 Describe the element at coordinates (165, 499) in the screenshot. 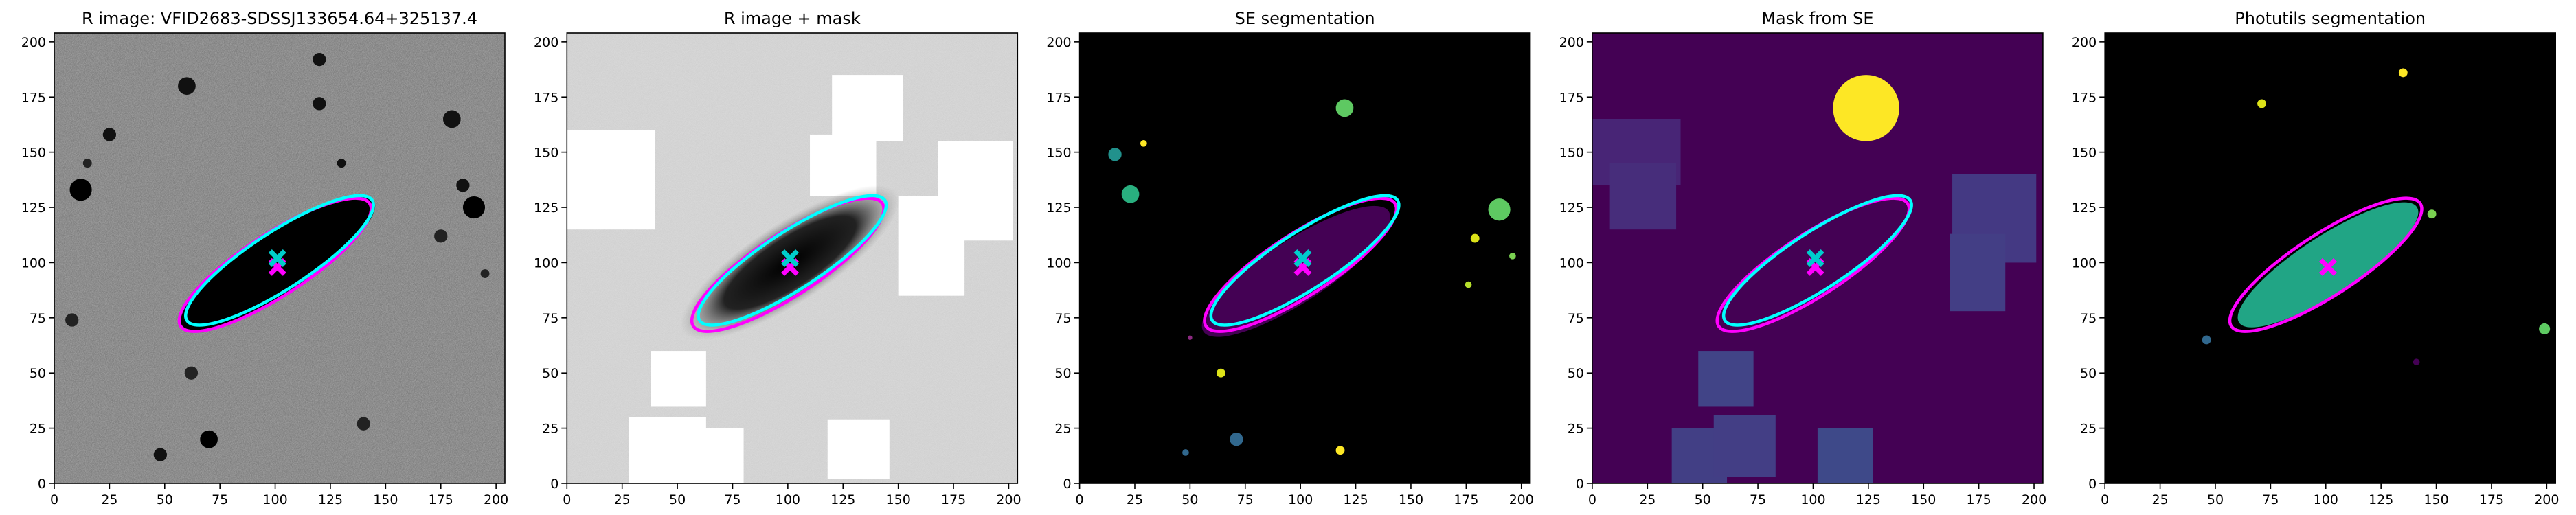

I see `x-tick-label: 50` at that location.